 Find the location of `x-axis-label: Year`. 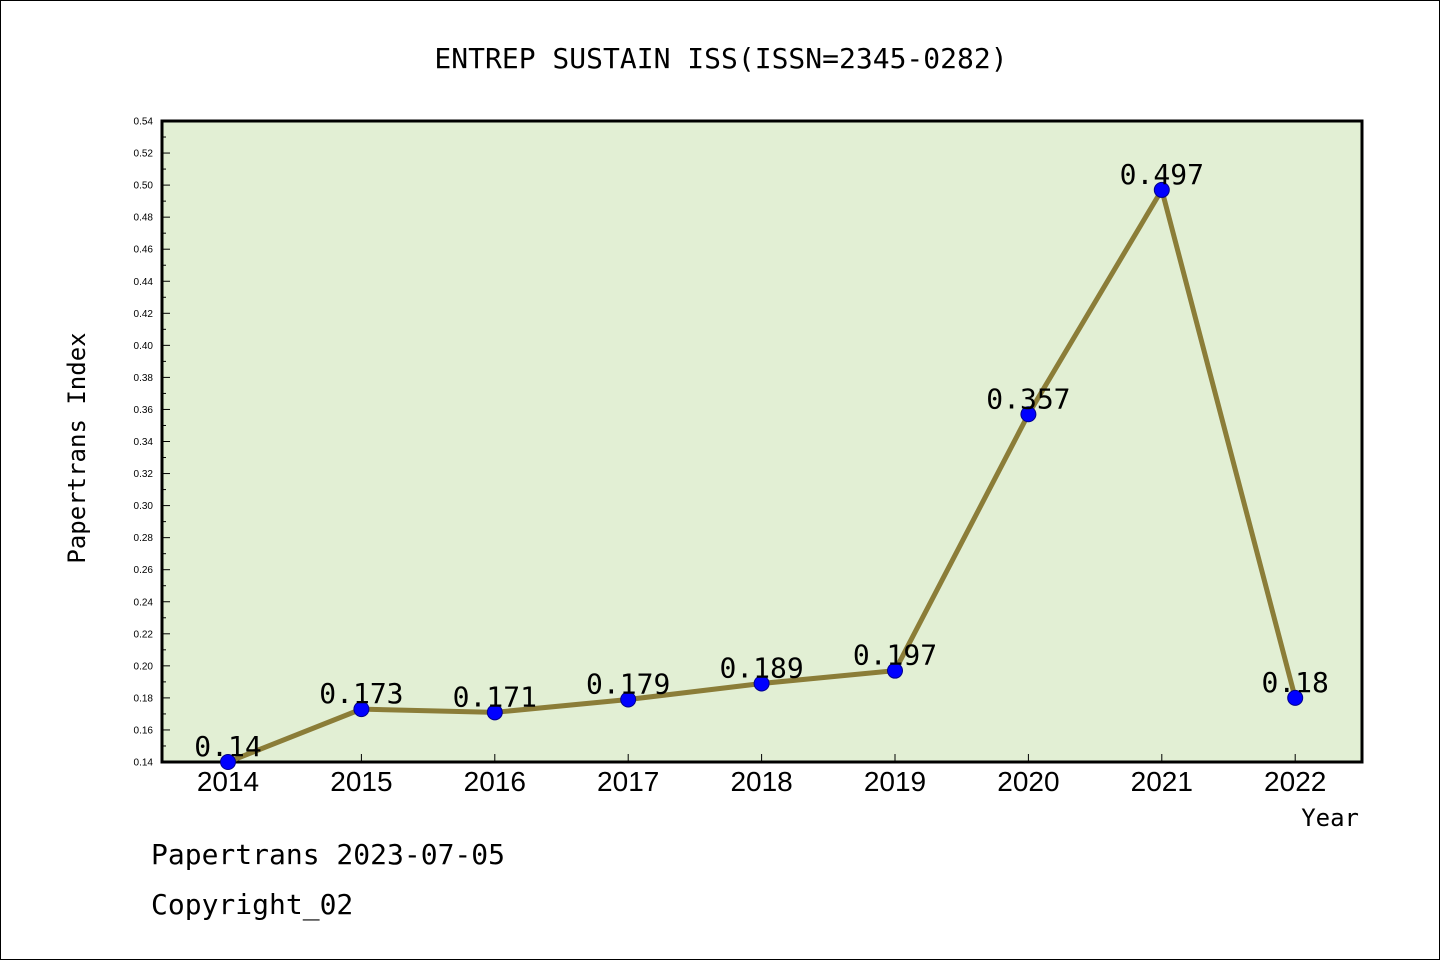

x-axis-label: Year is located at coordinates (1330, 818).